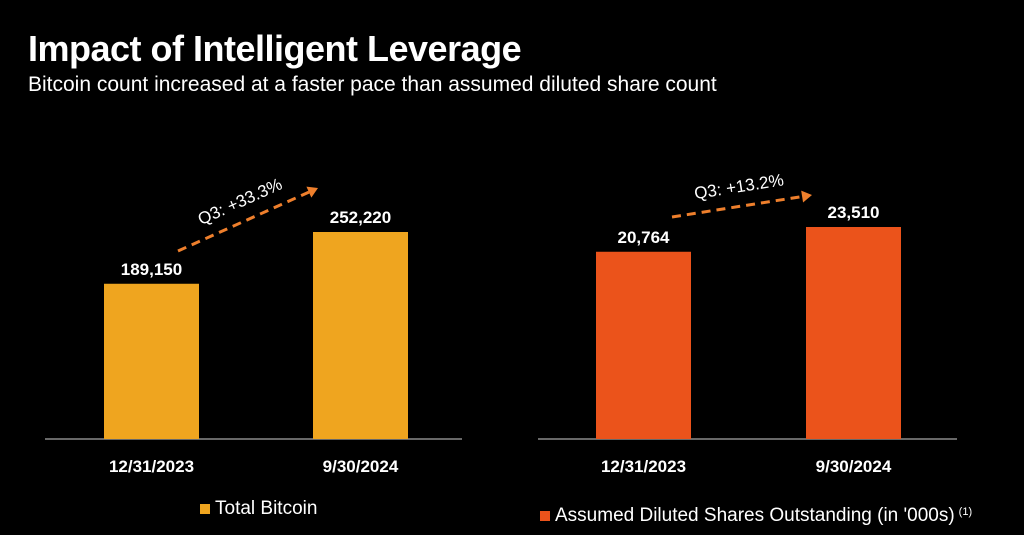 This screenshot has height=535, width=1024. What do you see at coordinates (151, 269) in the screenshot?
I see `data-label: 189,150` at bounding box center [151, 269].